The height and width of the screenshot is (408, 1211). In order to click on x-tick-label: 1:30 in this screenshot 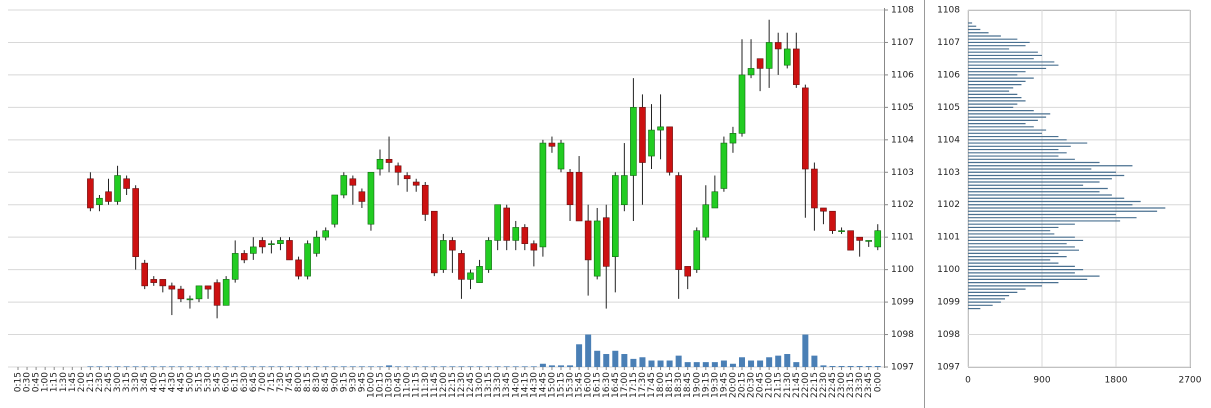, I will do `click(64, 382)`.